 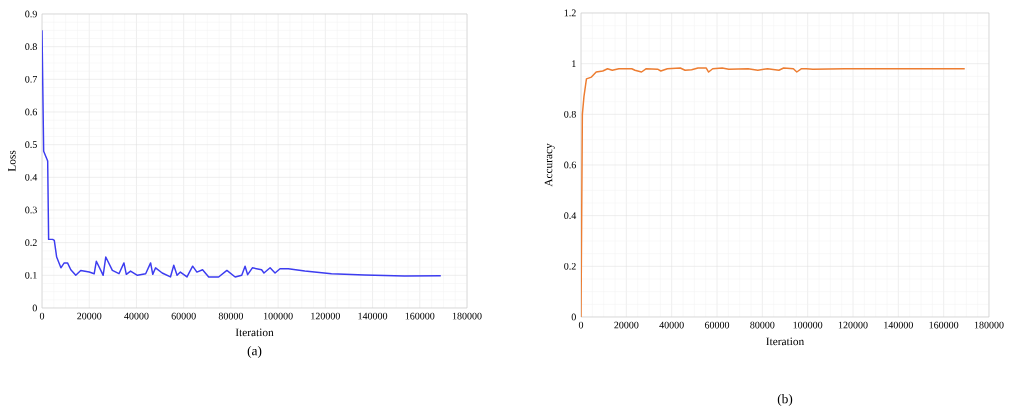 What do you see at coordinates (31, 79) in the screenshot?
I see `y-tick-label: 0.7` at bounding box center [31, 79].